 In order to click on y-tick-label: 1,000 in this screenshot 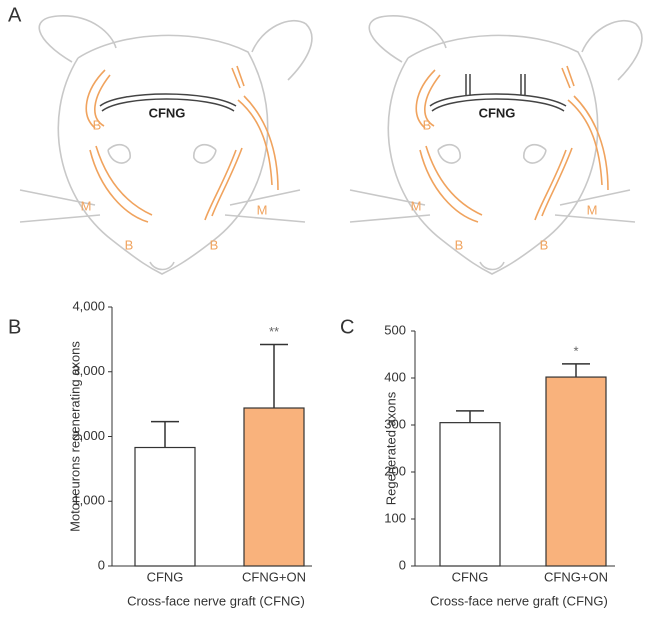, I will do `click(88, 500)`.